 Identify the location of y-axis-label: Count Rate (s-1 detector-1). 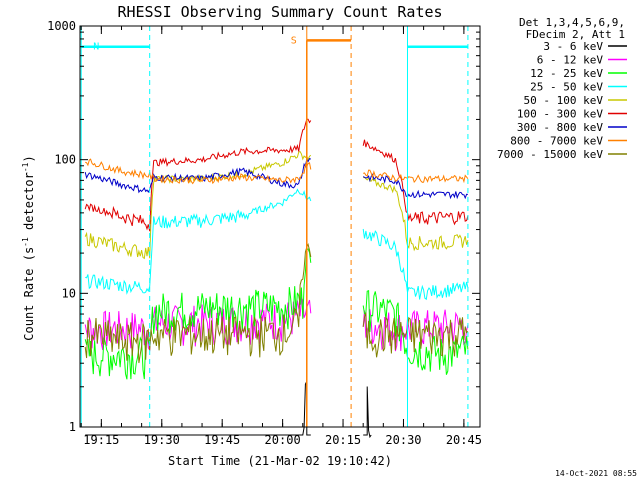
(28, 247).